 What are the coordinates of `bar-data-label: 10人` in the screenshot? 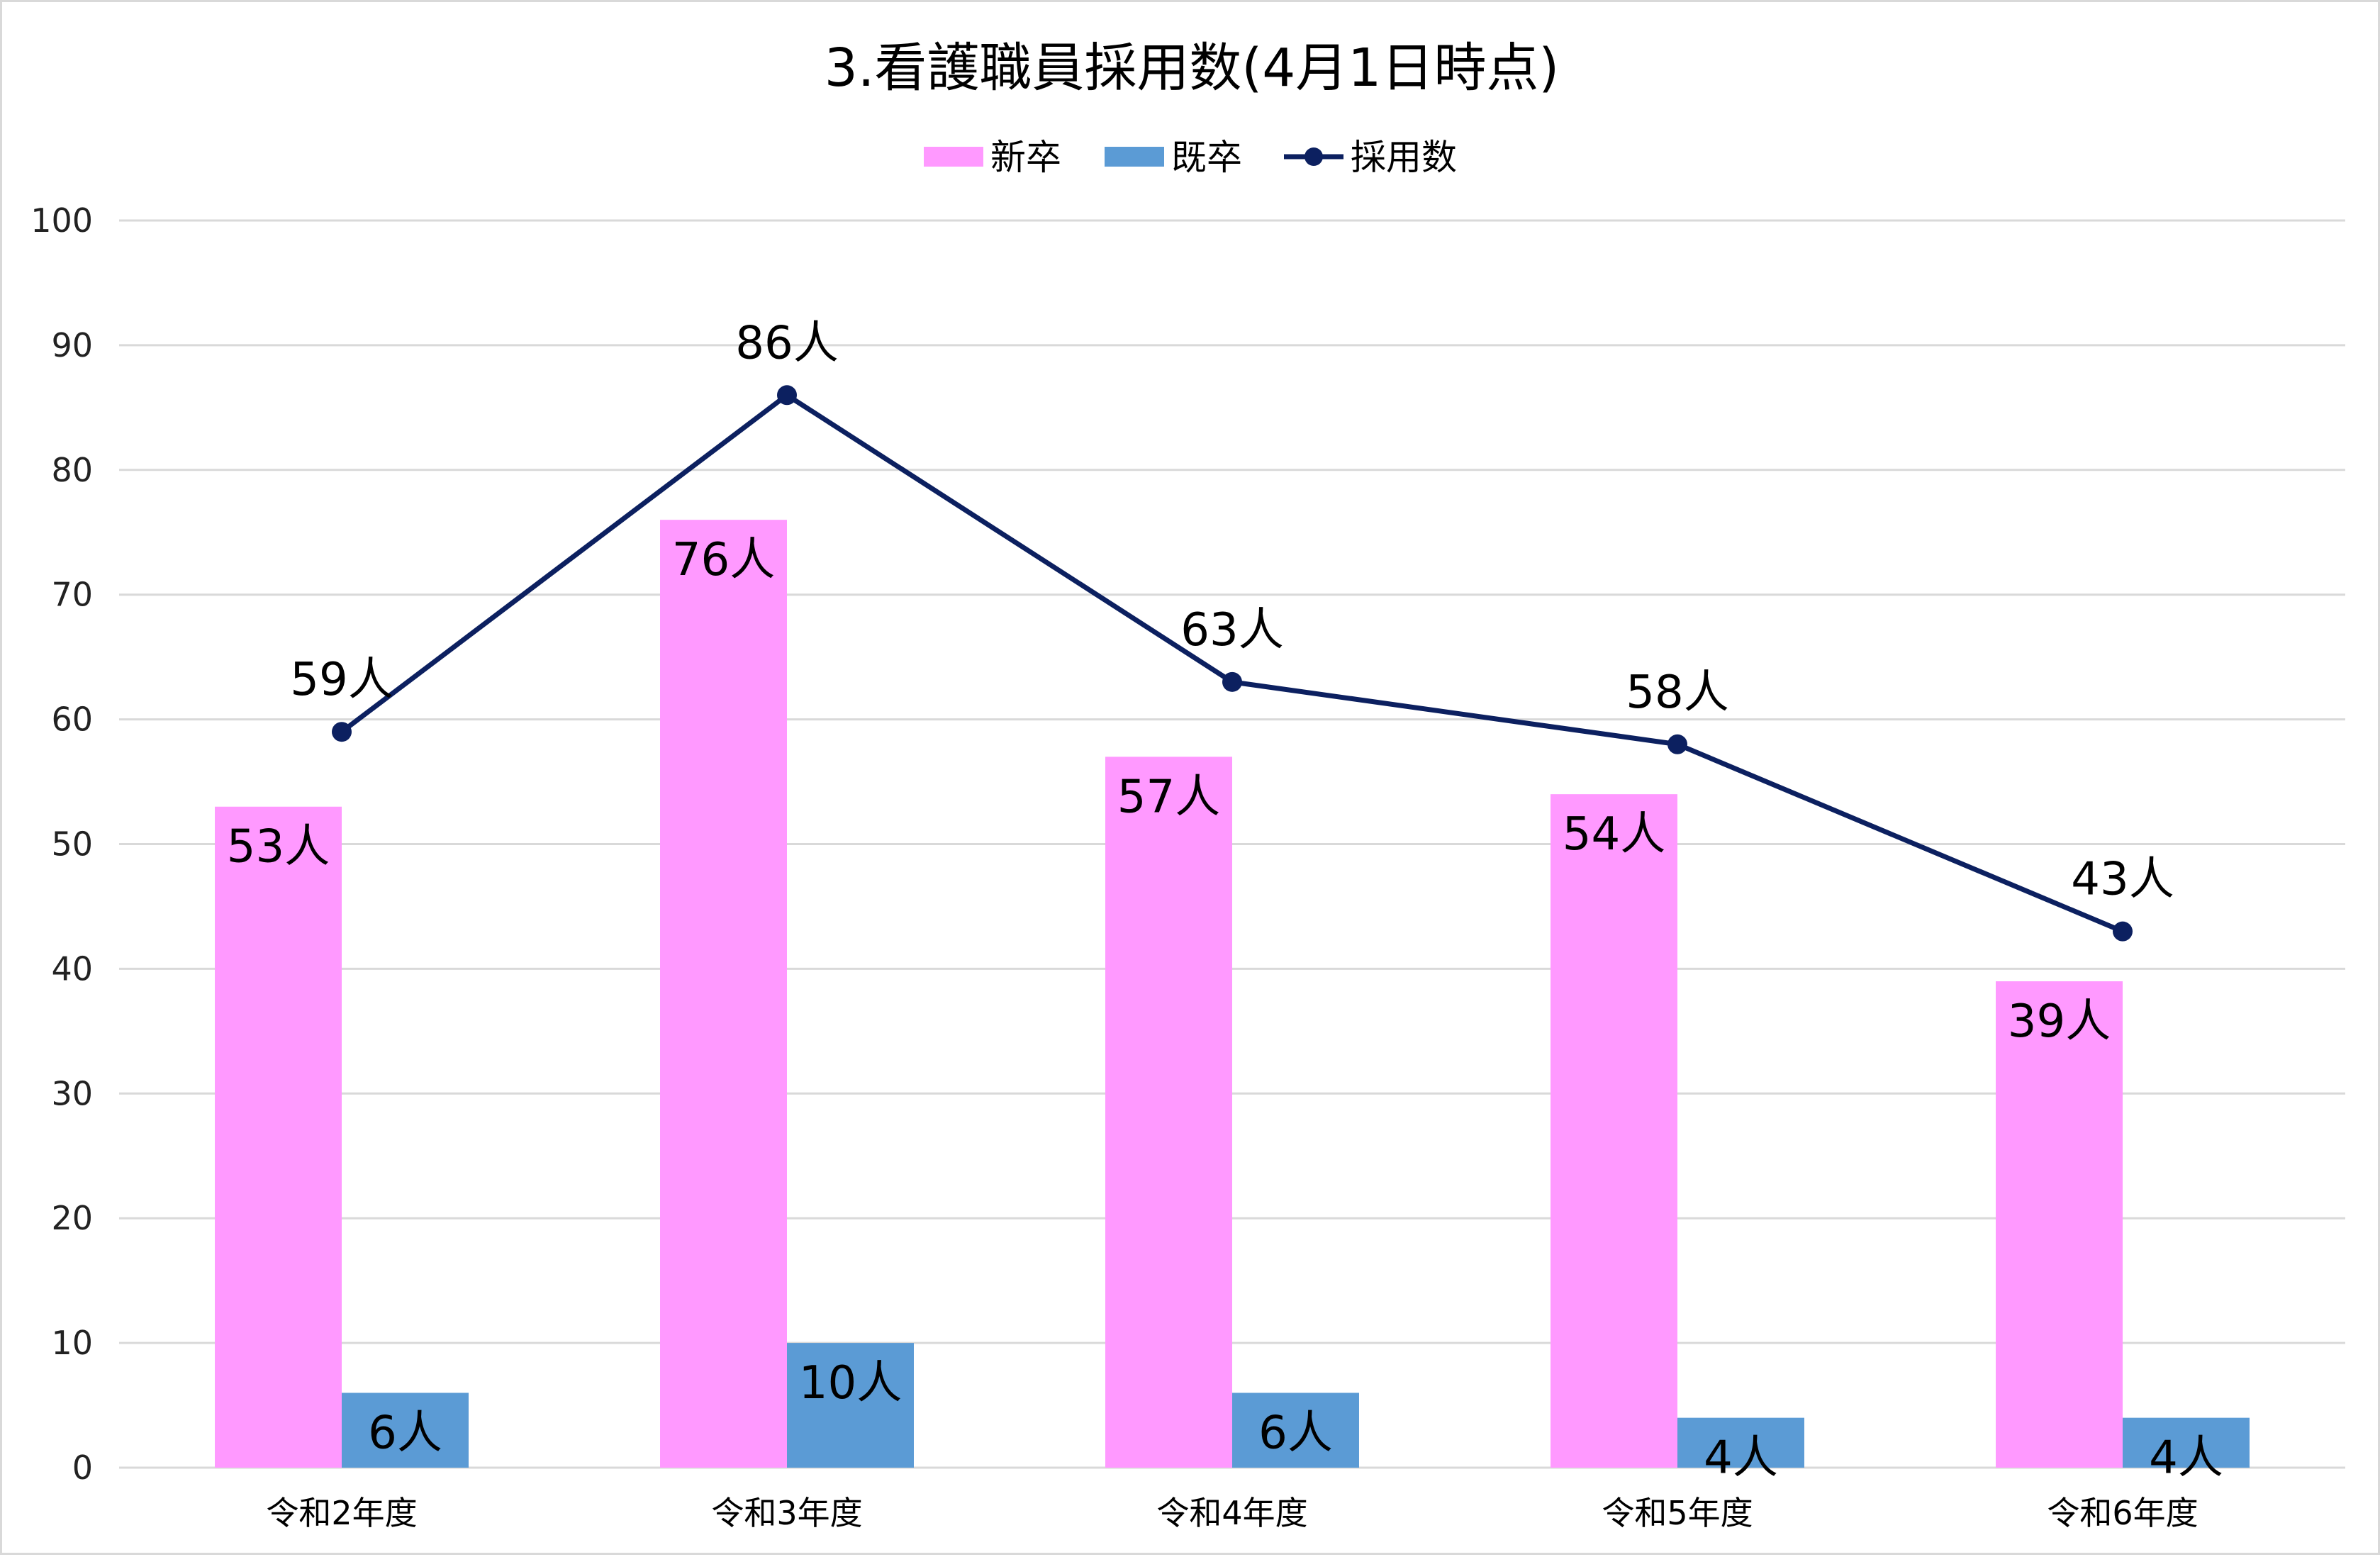 It's located at (850, 1383).